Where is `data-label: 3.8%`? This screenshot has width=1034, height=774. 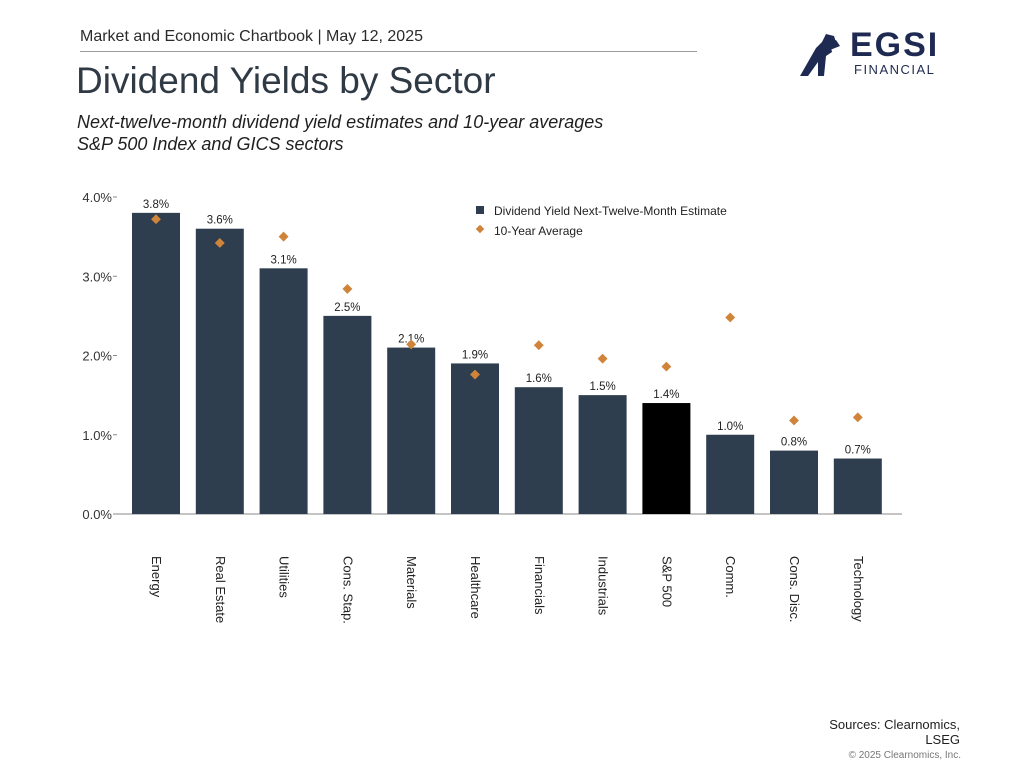 data-label: 3.8% is located at coordinates (156, 205).